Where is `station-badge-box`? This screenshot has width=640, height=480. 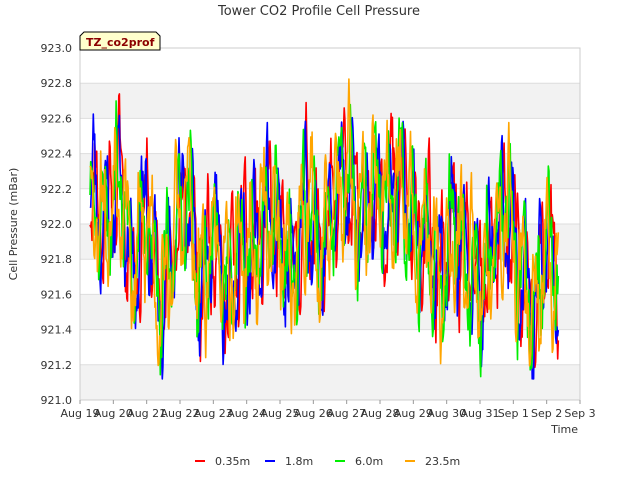
station-badge-box is located at coordinates (120, 41).